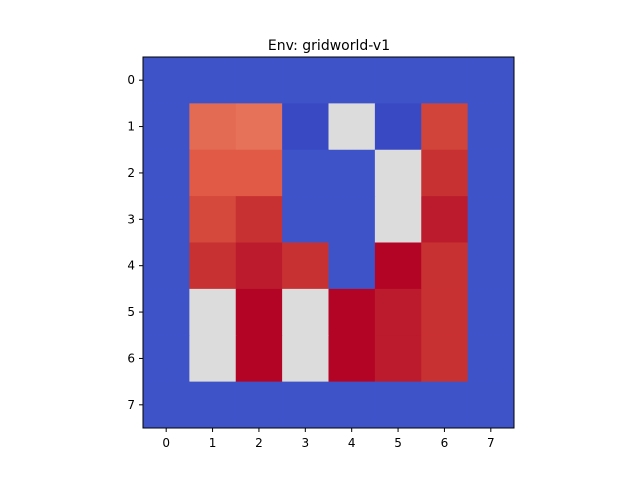 Image resolution: width=640 pixels, height=484 pixels. Describe the element at coordinates (398, 219) in the screenshot. I see `heatmap-cell-r3-c5` at that location.